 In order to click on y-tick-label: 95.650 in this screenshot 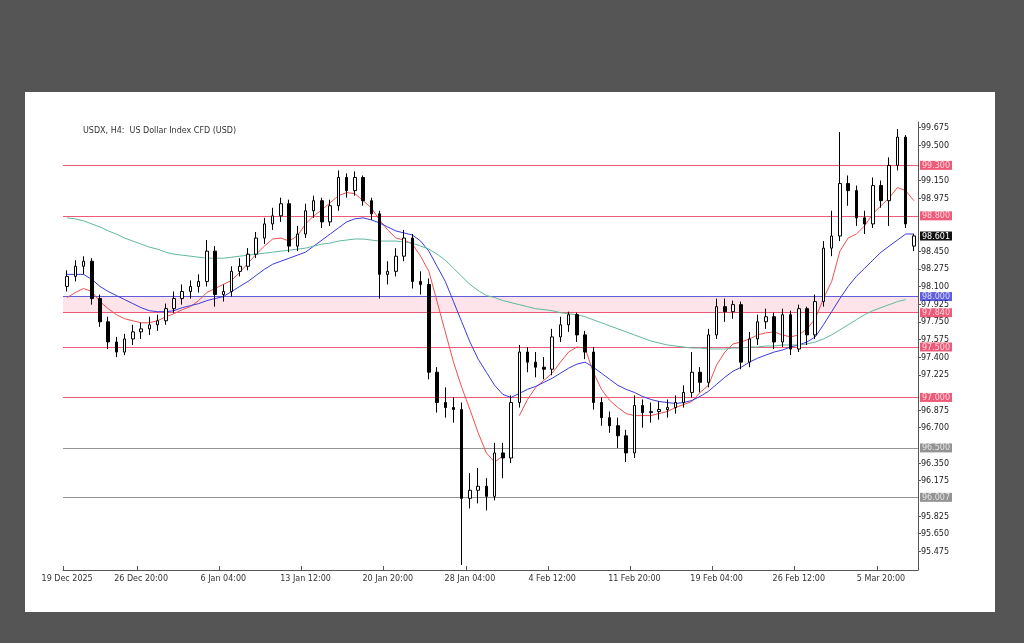, I will do `click(935, 534)`.